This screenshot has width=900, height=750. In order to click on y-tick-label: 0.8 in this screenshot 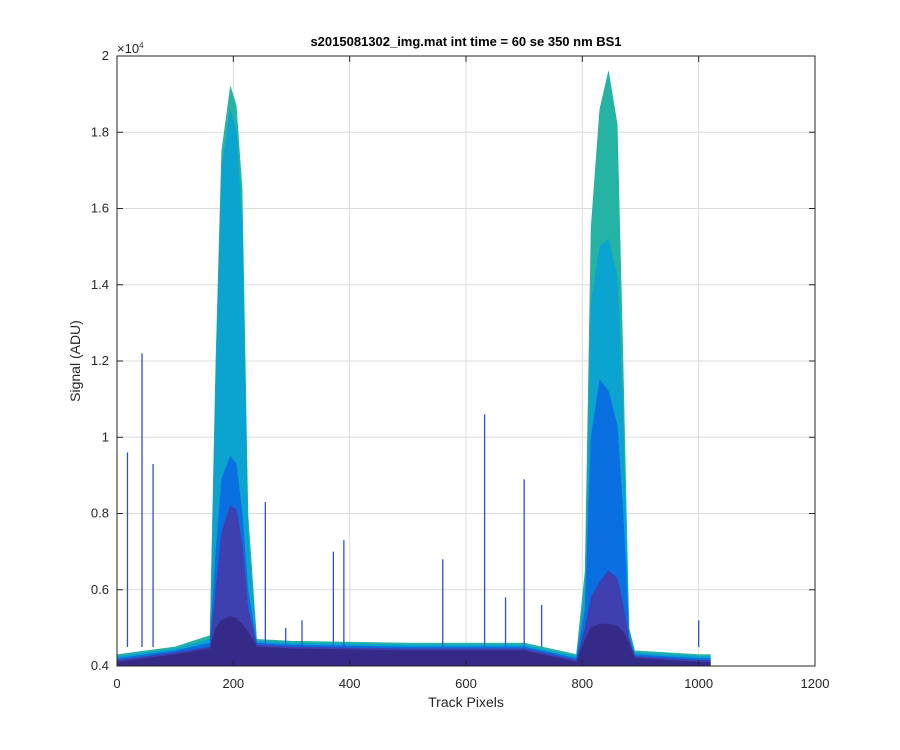, I will do `click(100, 513)`.